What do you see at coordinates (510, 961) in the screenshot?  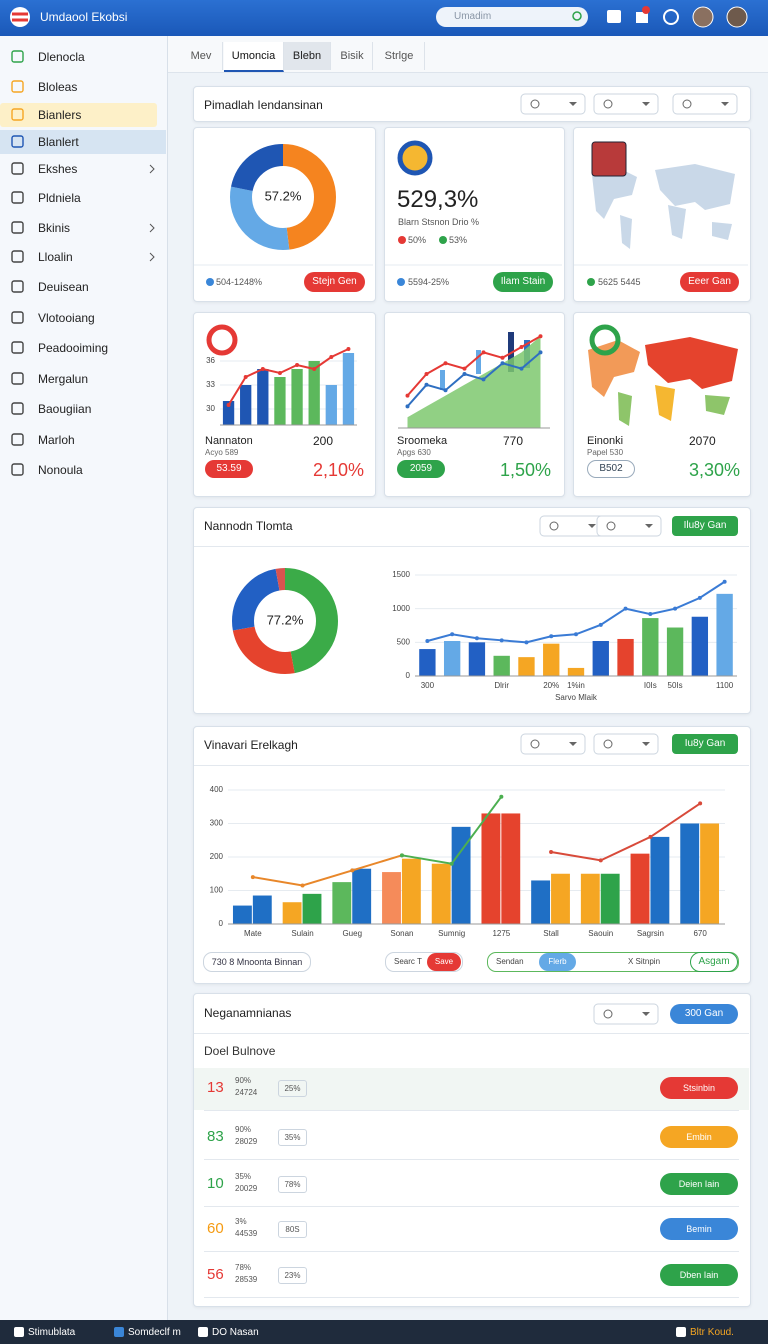 I see `send-field: Sendan` at bounding box center [510, 961].